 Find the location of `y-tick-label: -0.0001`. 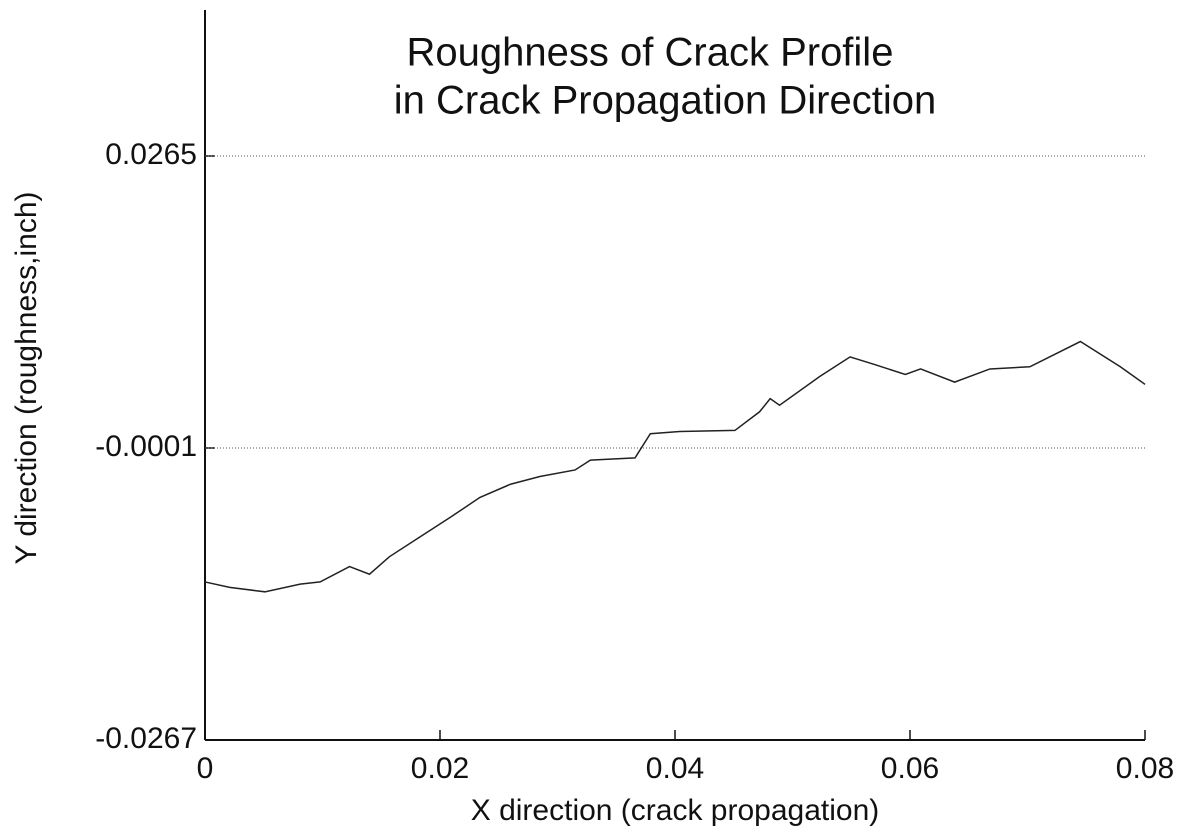

y-tick-label: -0.0001 is located at coordinates (146, 446).